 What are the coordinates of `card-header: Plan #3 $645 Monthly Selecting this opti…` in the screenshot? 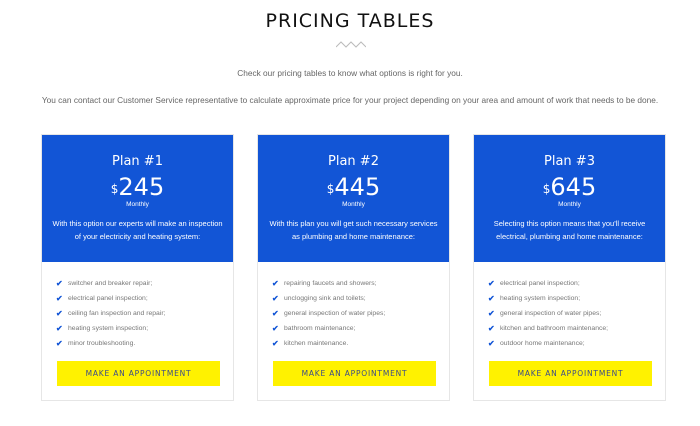 It's located at (569, 198).